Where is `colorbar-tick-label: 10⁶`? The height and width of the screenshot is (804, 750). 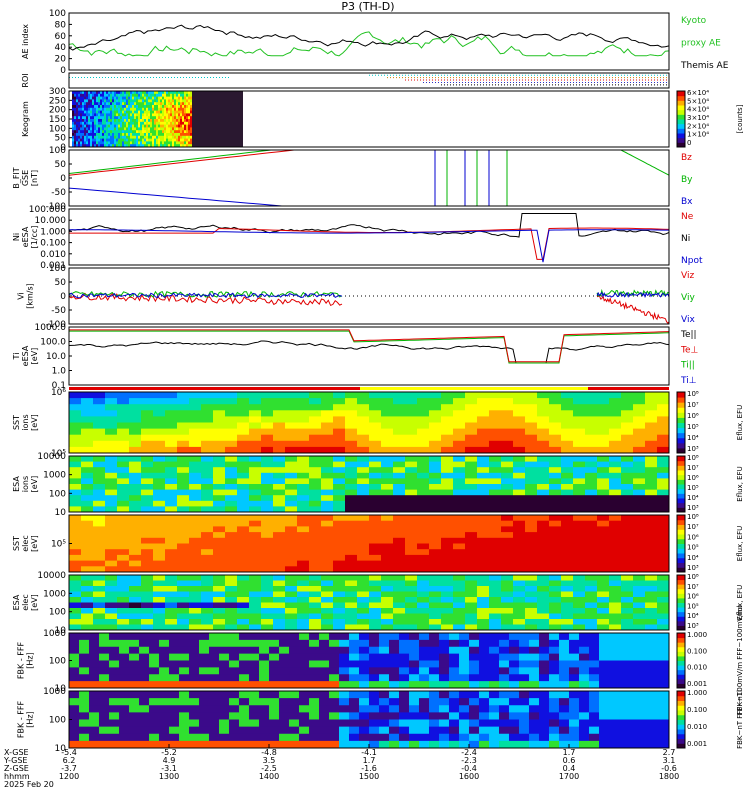 colorbar-tick-label: 10⁶ is located at coordinates (693, 537).